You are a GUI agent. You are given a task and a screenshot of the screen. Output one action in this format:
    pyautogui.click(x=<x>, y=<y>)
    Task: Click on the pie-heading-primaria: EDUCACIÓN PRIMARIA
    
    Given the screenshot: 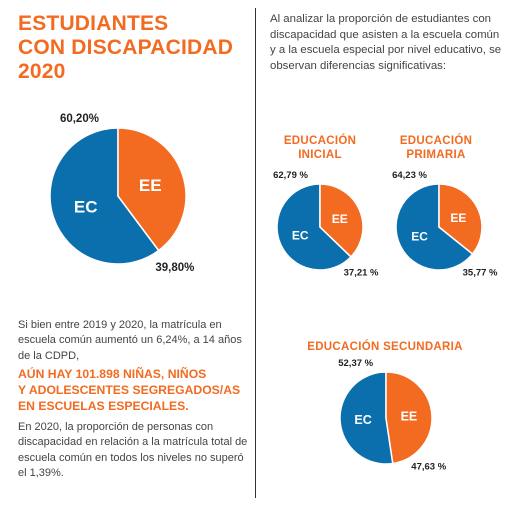 What is the action you would take?
    pyautogui.click(x=436, y=148)
    